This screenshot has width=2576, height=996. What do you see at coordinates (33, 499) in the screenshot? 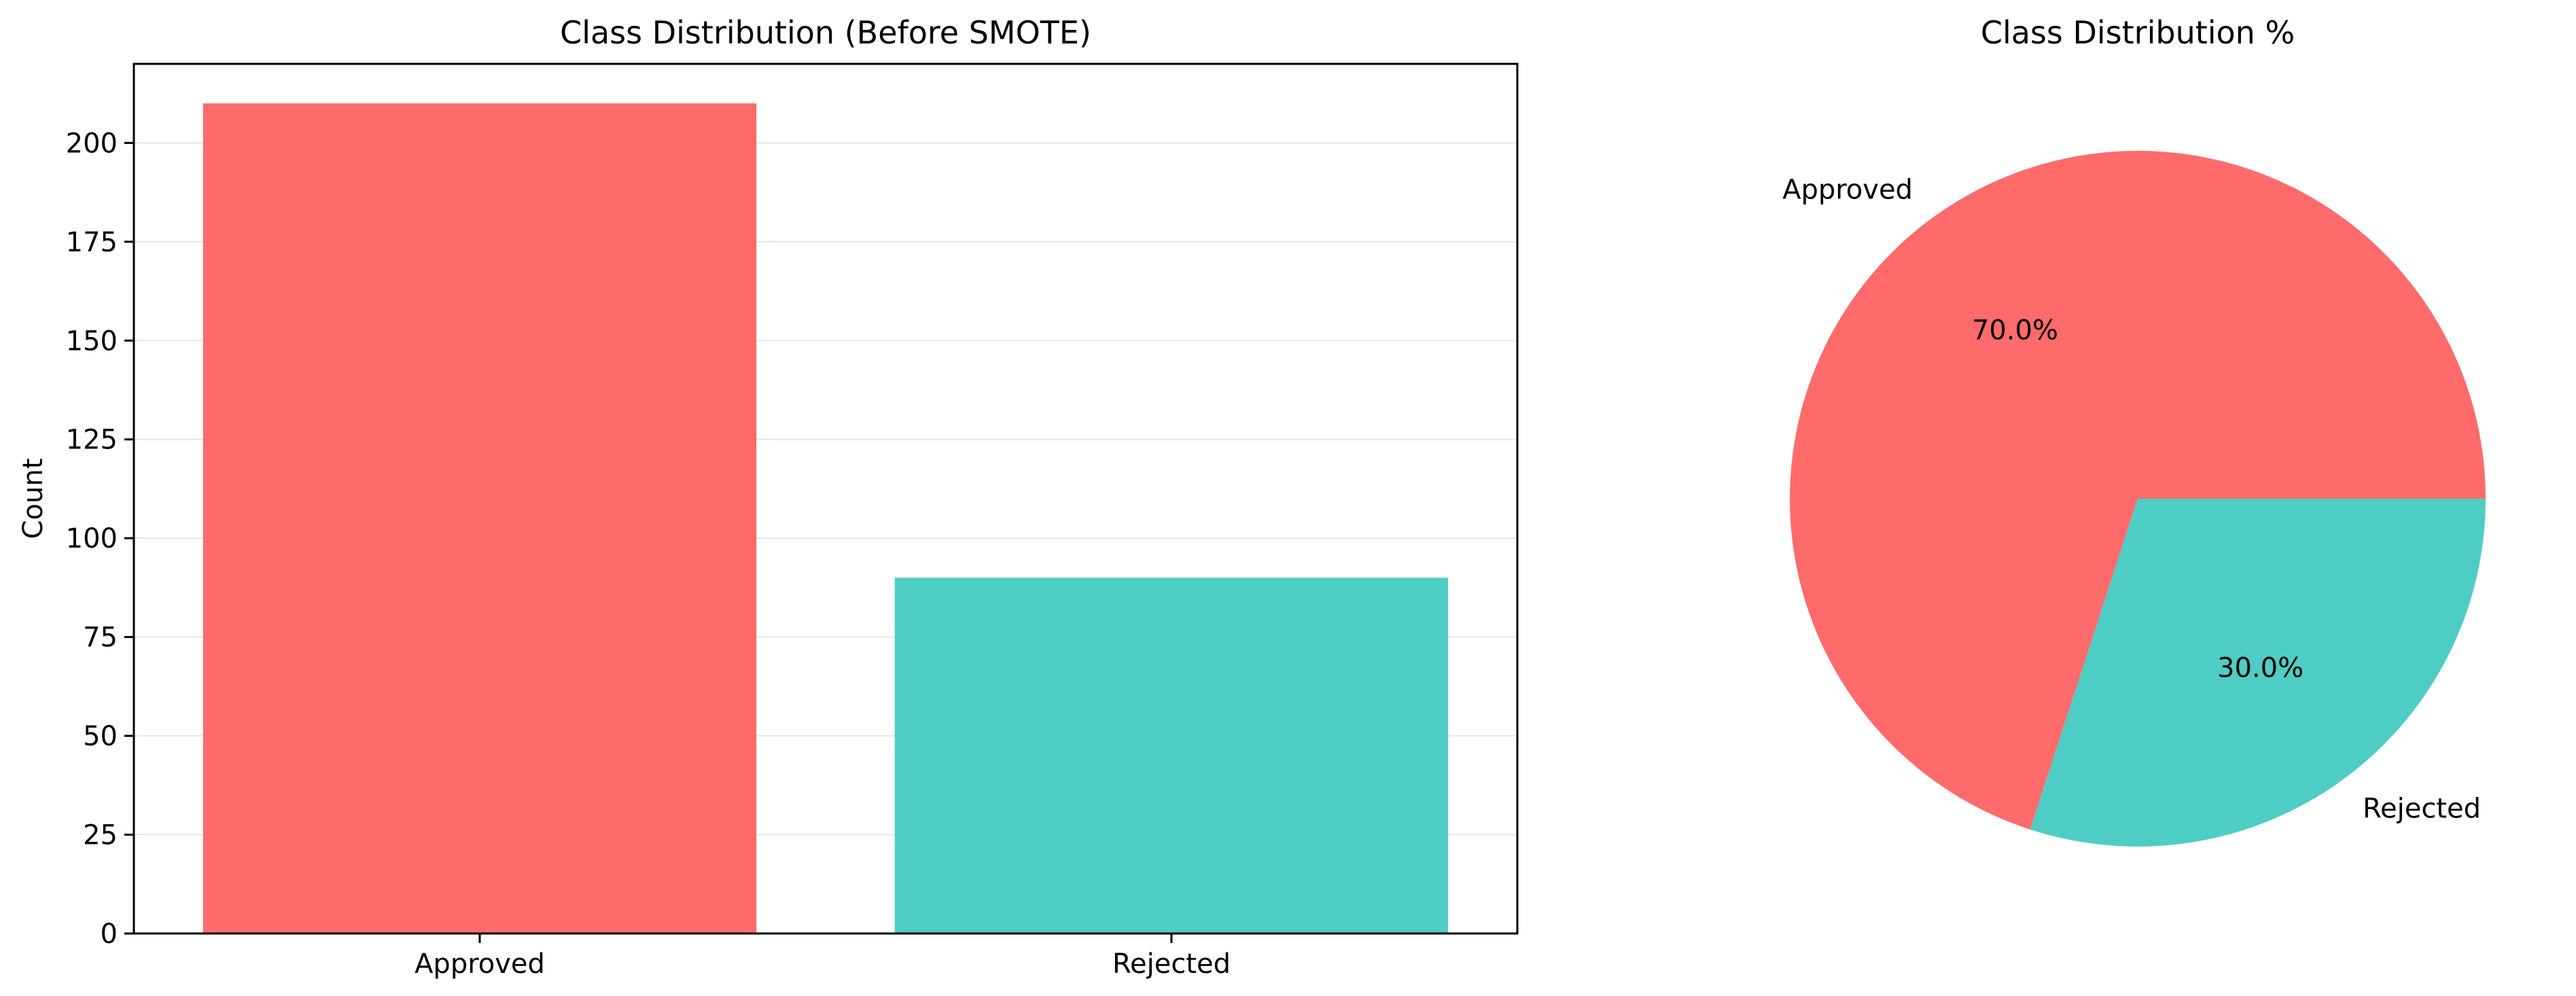
I see `bar-y-axis-label: Count` at bounding box center [33, 499].